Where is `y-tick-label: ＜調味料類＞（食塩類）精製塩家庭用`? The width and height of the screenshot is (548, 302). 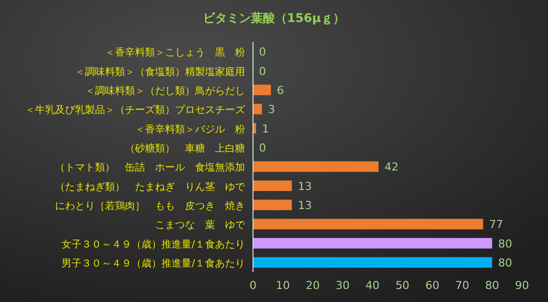 y-tick-label: ＜調味料類＞（食塩類）精製塩家庭用 is located at coordinates (160, 72).